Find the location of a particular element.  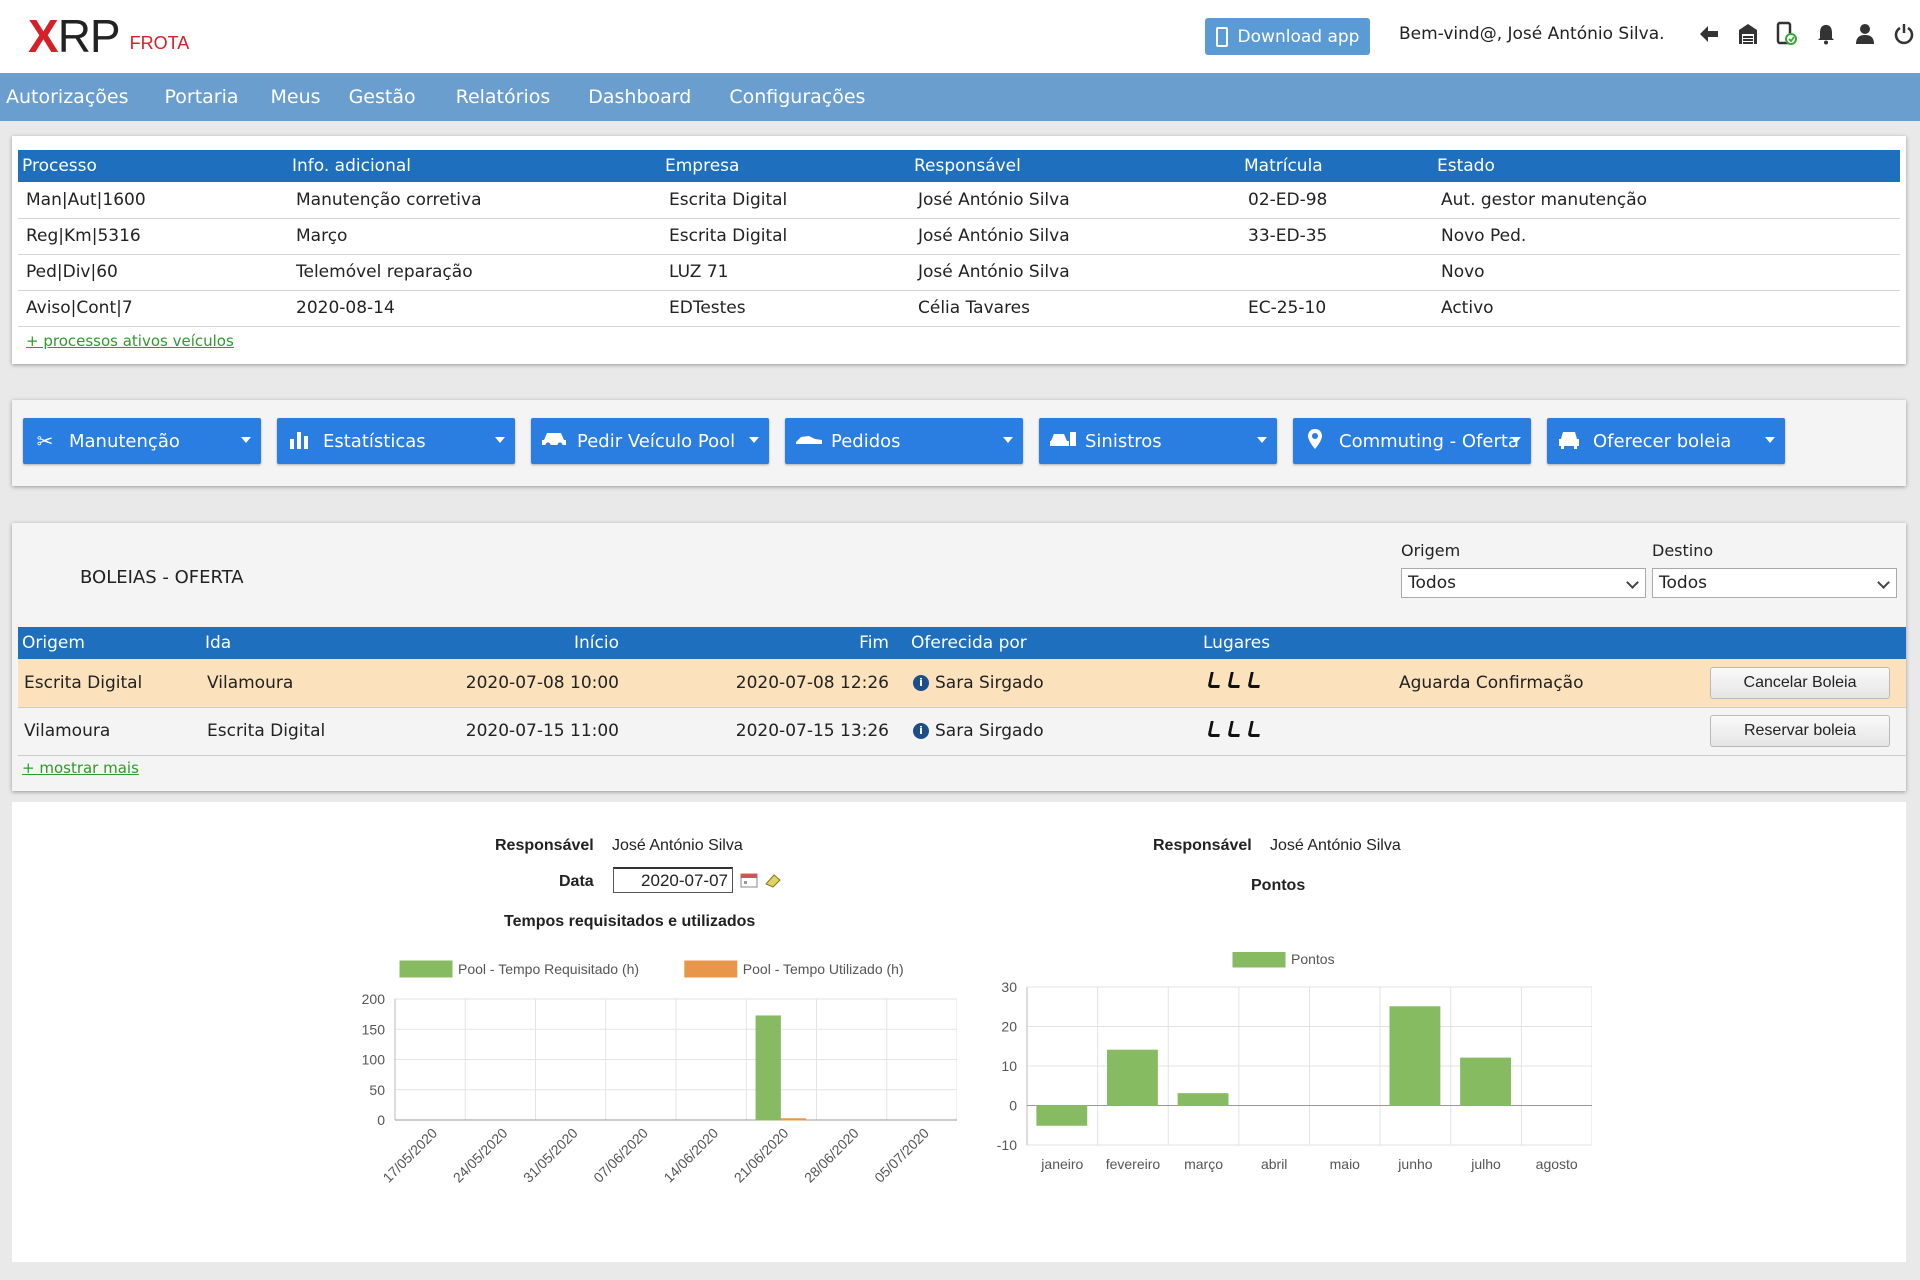

nav-configuracoes: Configurações is located at coordinates (797, 97).